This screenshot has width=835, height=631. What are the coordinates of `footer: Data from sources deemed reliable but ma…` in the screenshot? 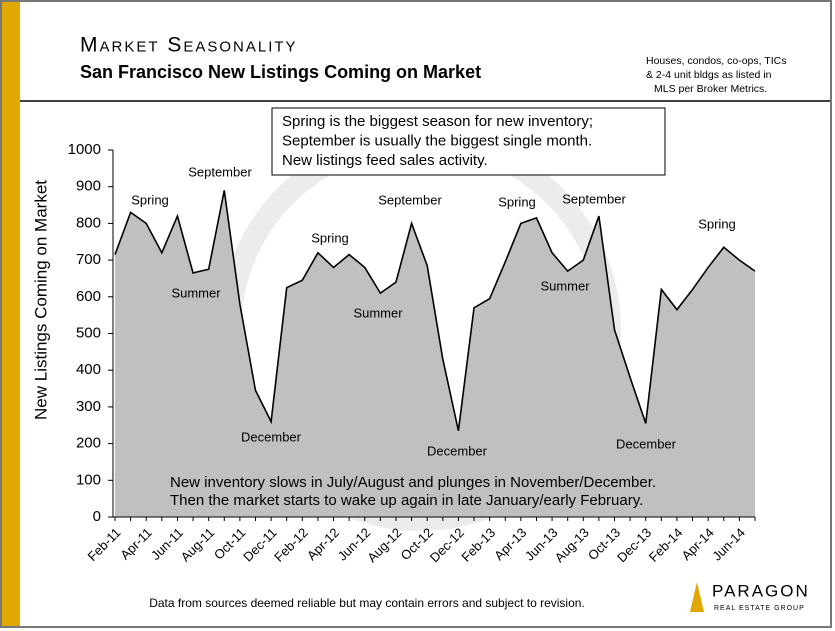 It's located at (367, 603).